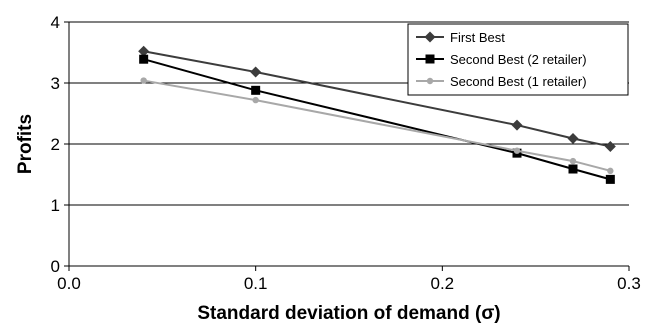  I want to click on legend-item: Second Best (2 retailer), so click(501, 59).